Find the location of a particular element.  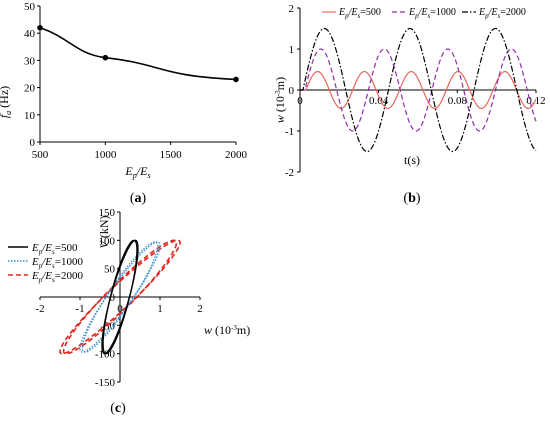

panel-b-legend: Ep/Es=500 Ep/Es=1000 Ep/Es=2000 is located at coordinates (424, 13).